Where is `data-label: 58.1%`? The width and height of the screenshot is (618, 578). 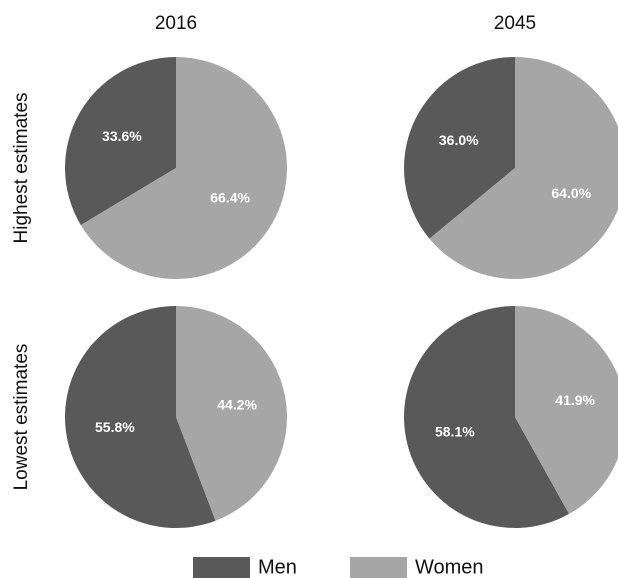 data-label: 58.1% is located at coordinates (455, 431).